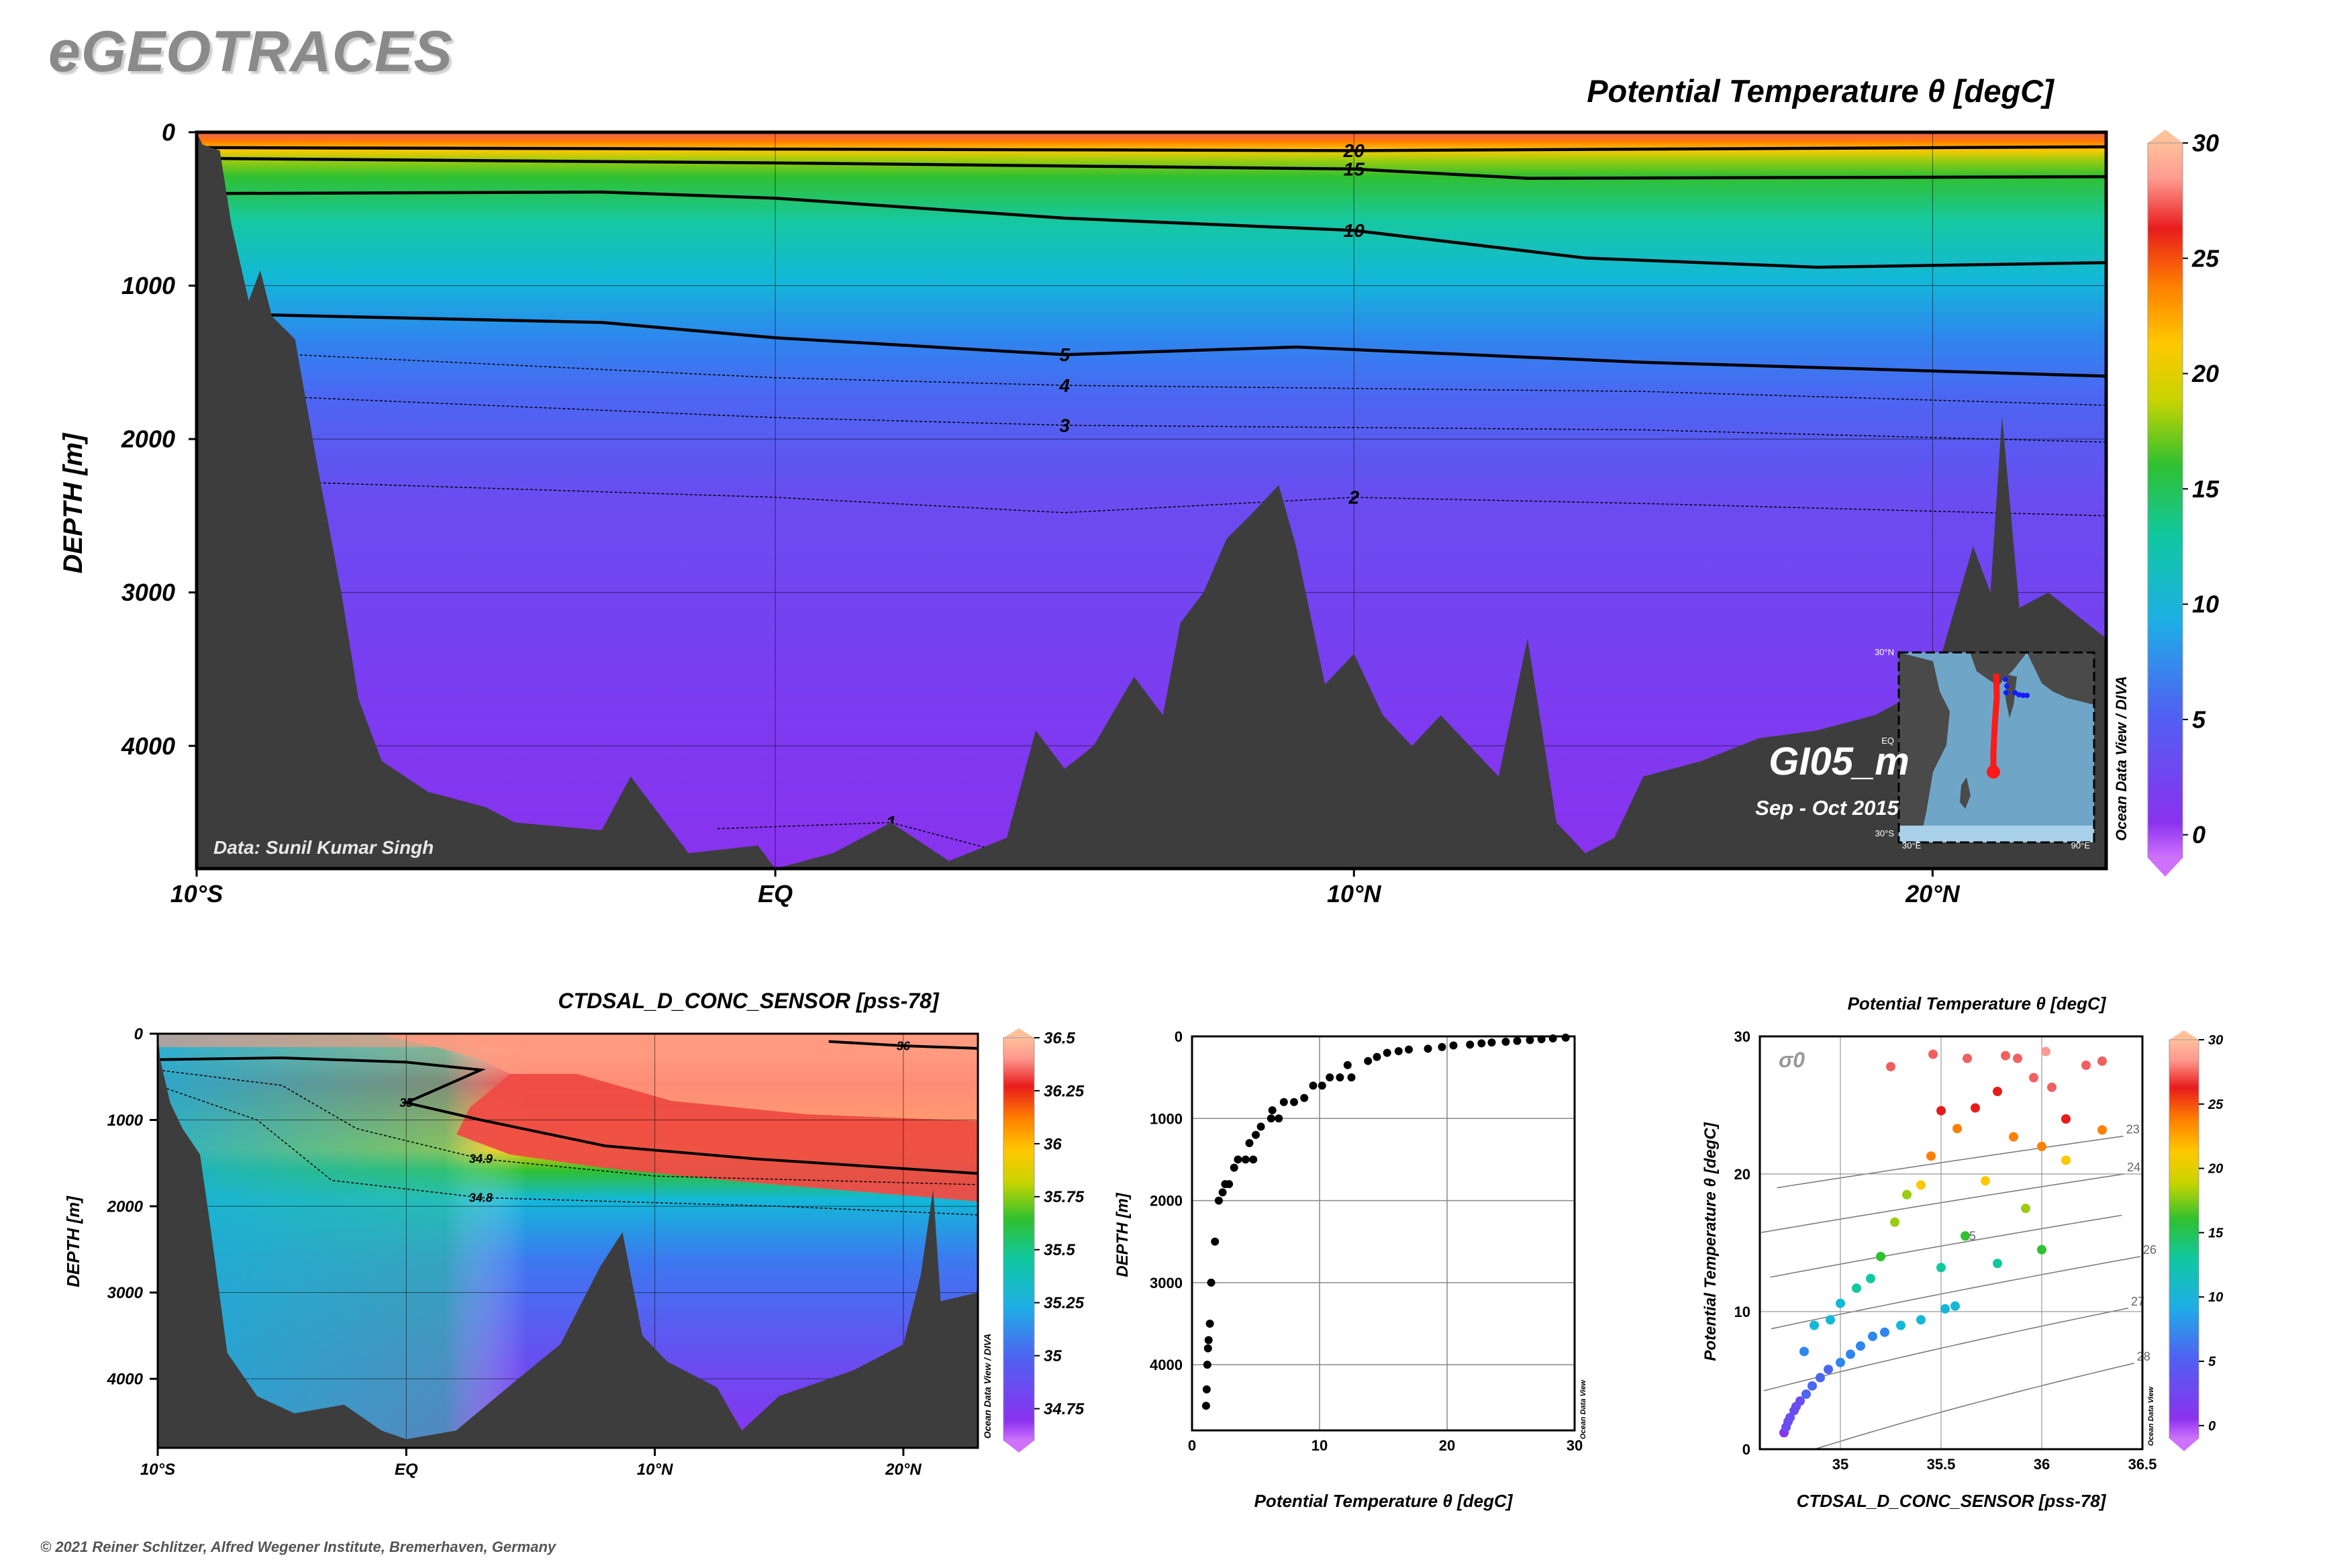 Image resolution: width=2327 pixels, height=1568 pixels. Describe the element at coordinates (250, 52) in the screenshot. I see `brand-logo: eGEOTRACES` at that location.